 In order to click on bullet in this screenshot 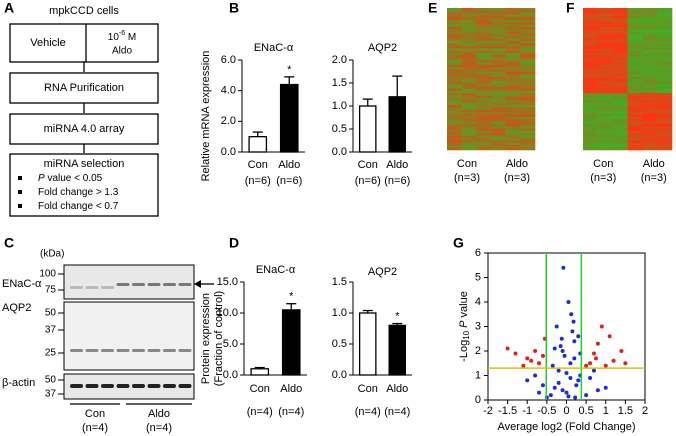, I will do `click(20, 178)`.